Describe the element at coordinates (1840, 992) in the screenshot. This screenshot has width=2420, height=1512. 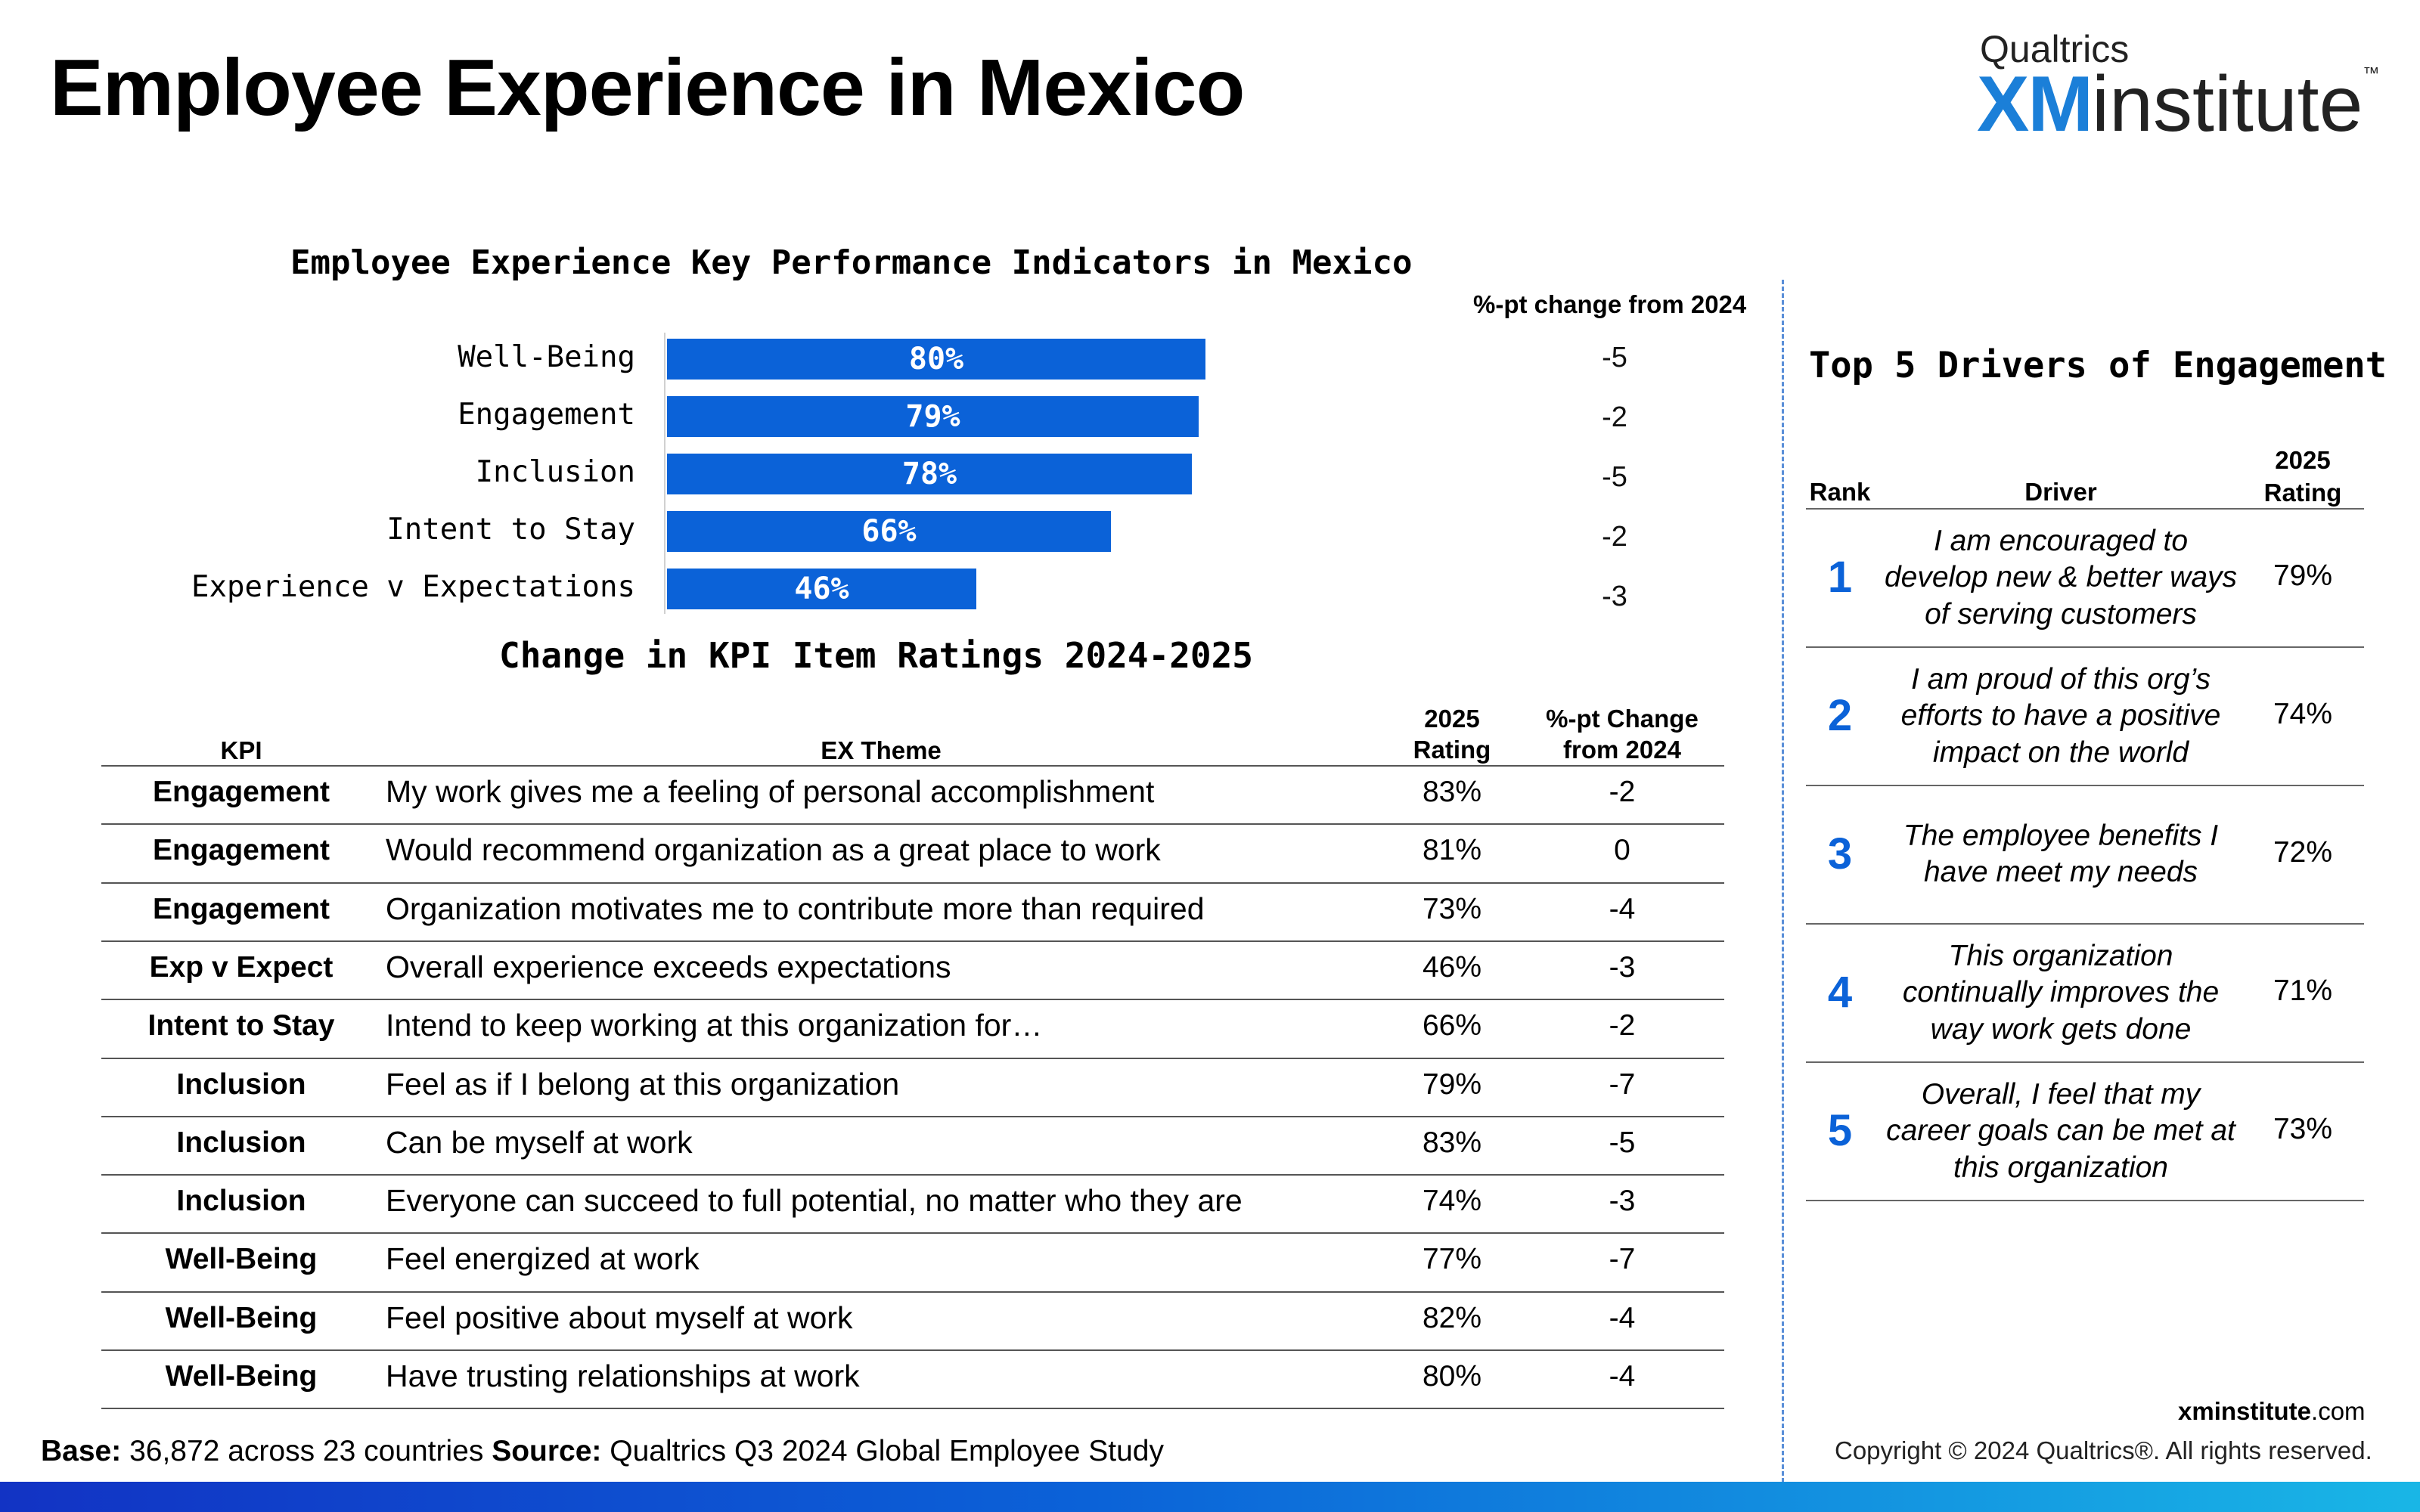
I see `driver-rank: 4` at that location.